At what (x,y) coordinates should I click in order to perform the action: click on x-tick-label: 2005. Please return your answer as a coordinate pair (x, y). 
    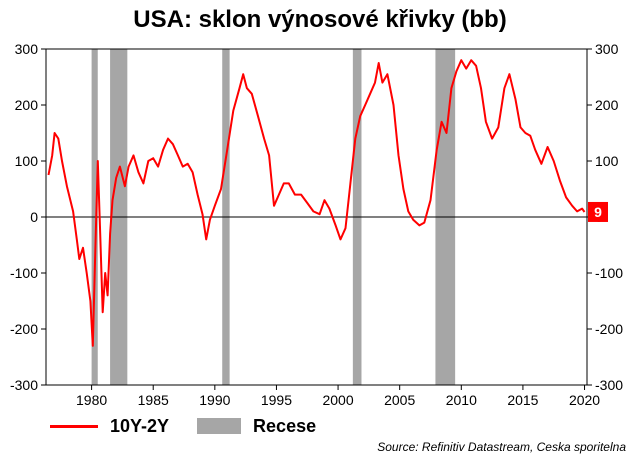
    Looking at the image, I should click on (399, 400).